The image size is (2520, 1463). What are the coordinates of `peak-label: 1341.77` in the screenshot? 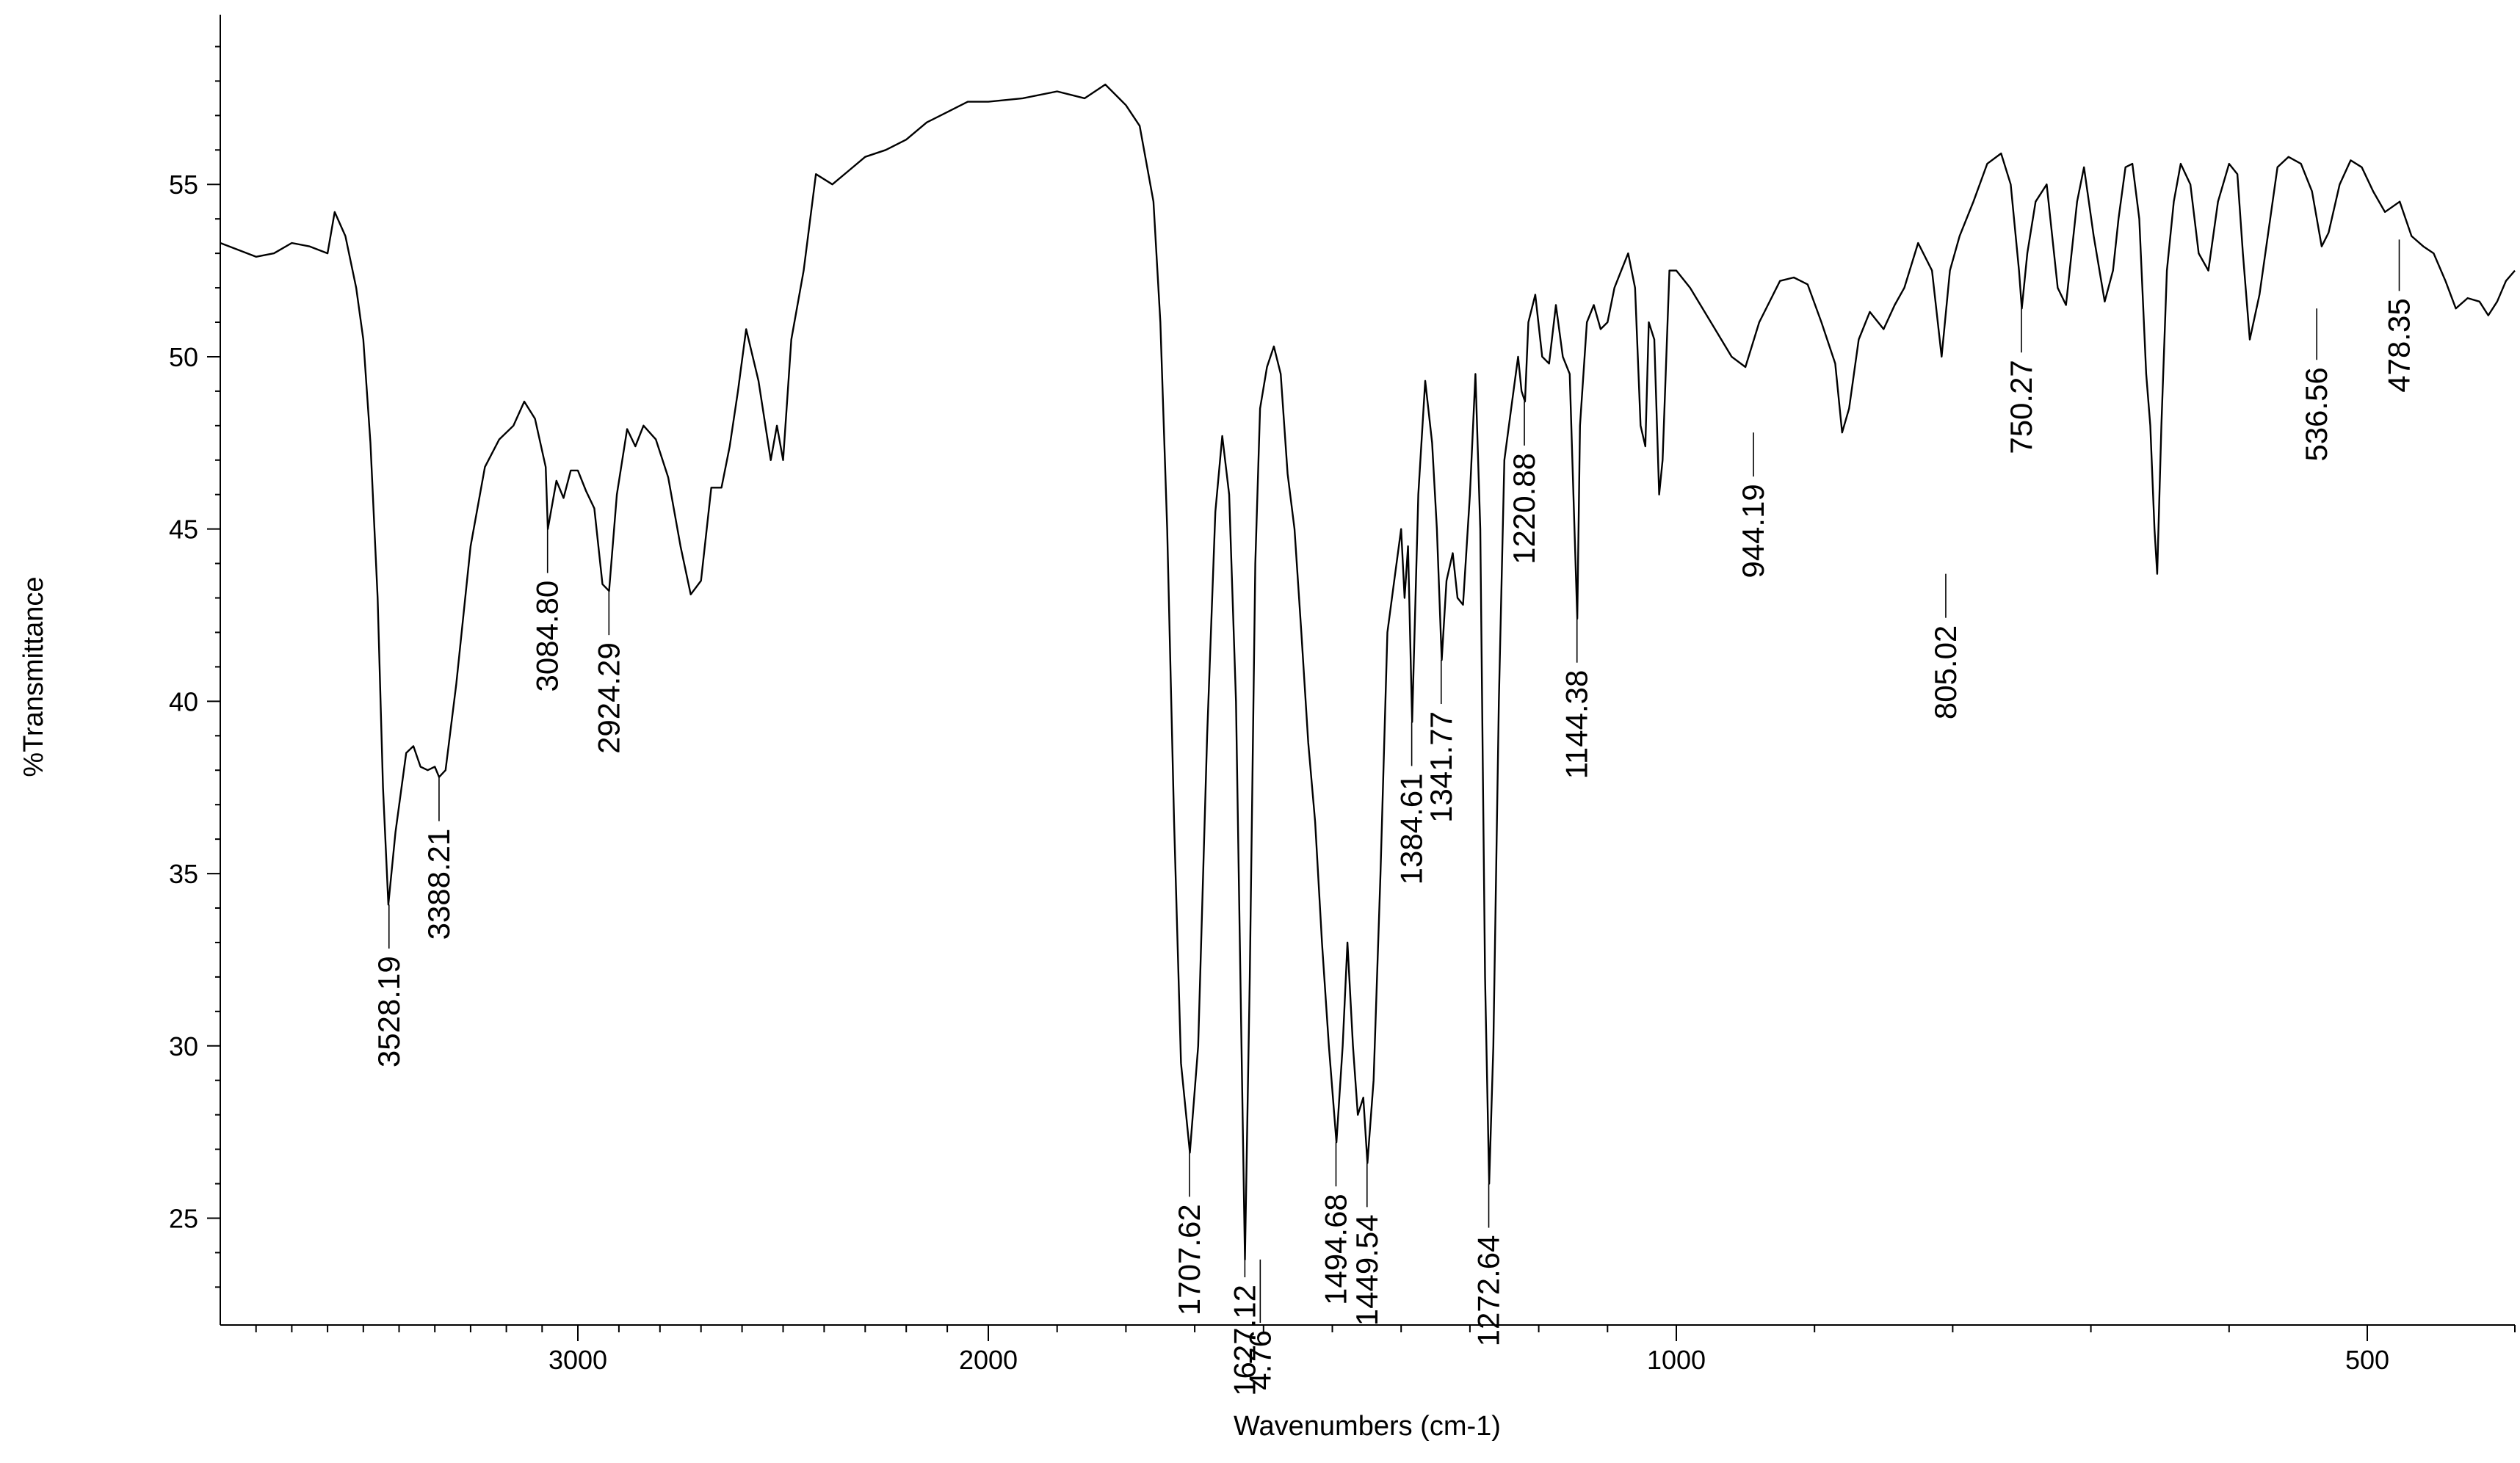 It's located at (1441, 767).